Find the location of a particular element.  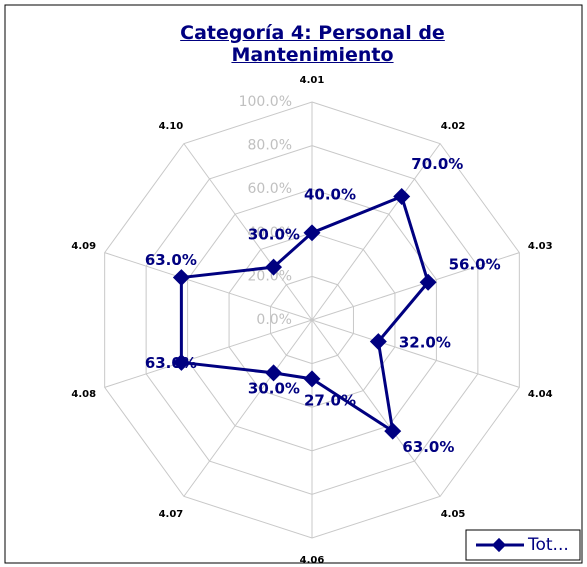

data-label: 40.0% is located at coordinates (330, 194).